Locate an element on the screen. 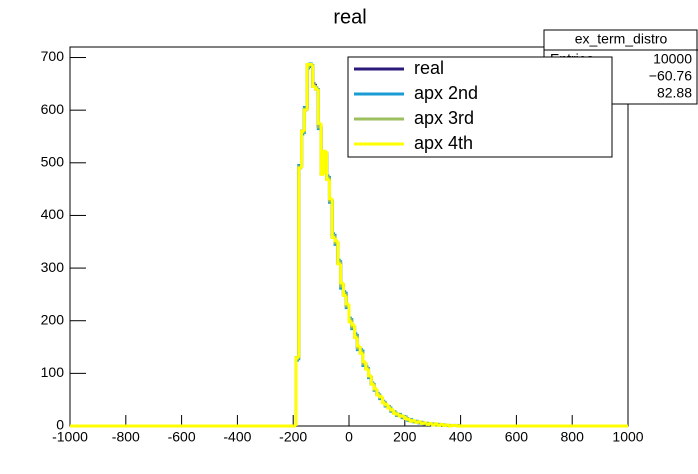 Image resolution: width=698 pixels, height=474 pixels. y-tick-label: 100 is located at coordinates (53, 372).